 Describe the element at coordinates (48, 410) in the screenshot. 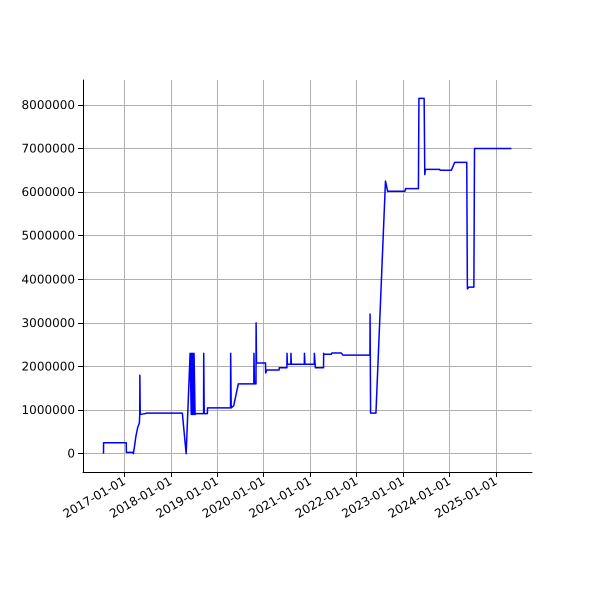

I see `y-tick-label: 1000000` at that location.